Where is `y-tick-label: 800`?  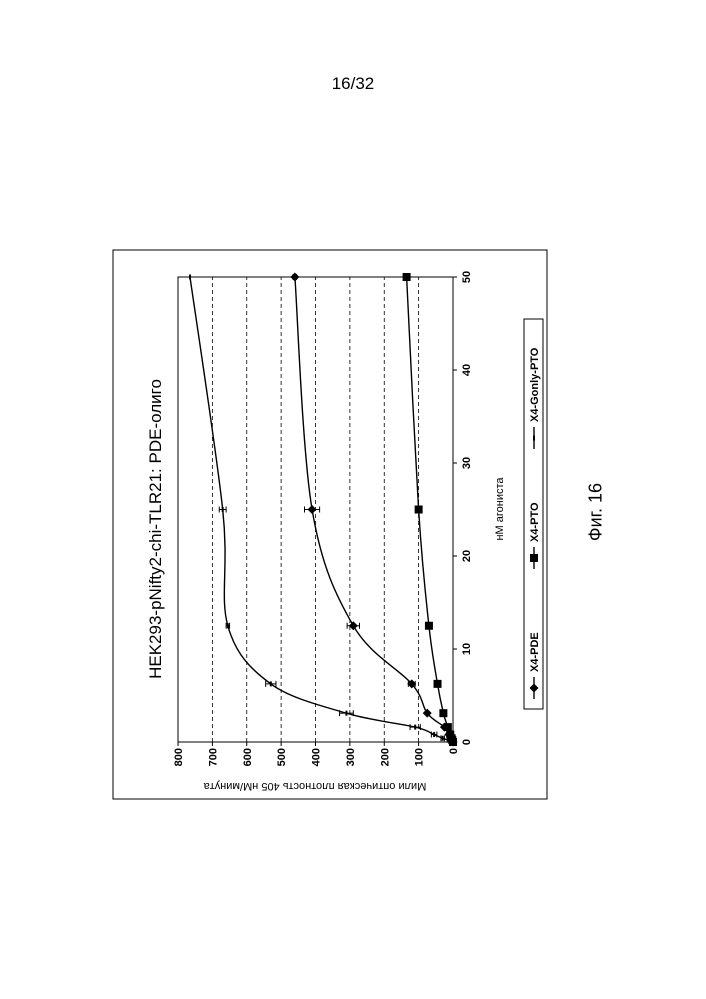 y-tick-label: 800 is located at coordinates (179, 757).